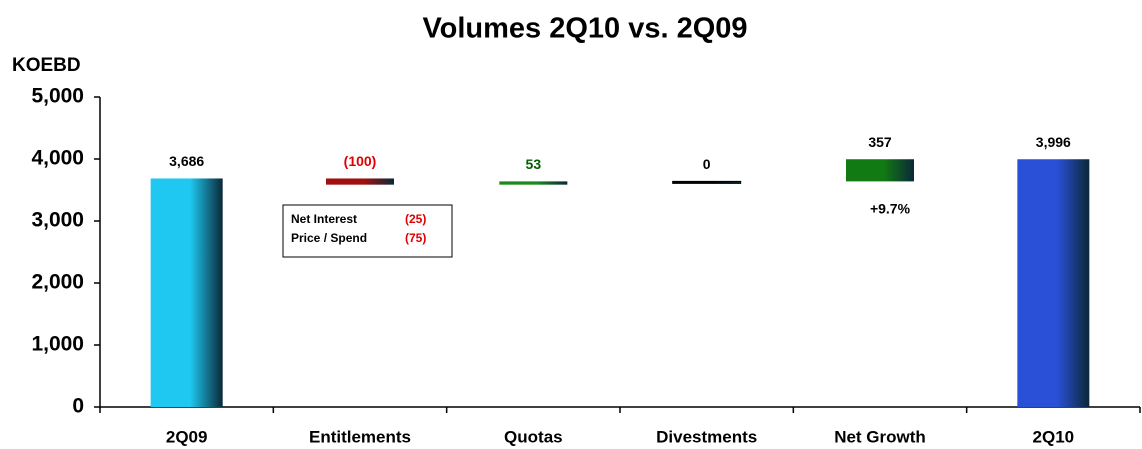  Describe the element at coordinates (186, 161) in the screenshot. I see `value-label: 3,686` at that location.